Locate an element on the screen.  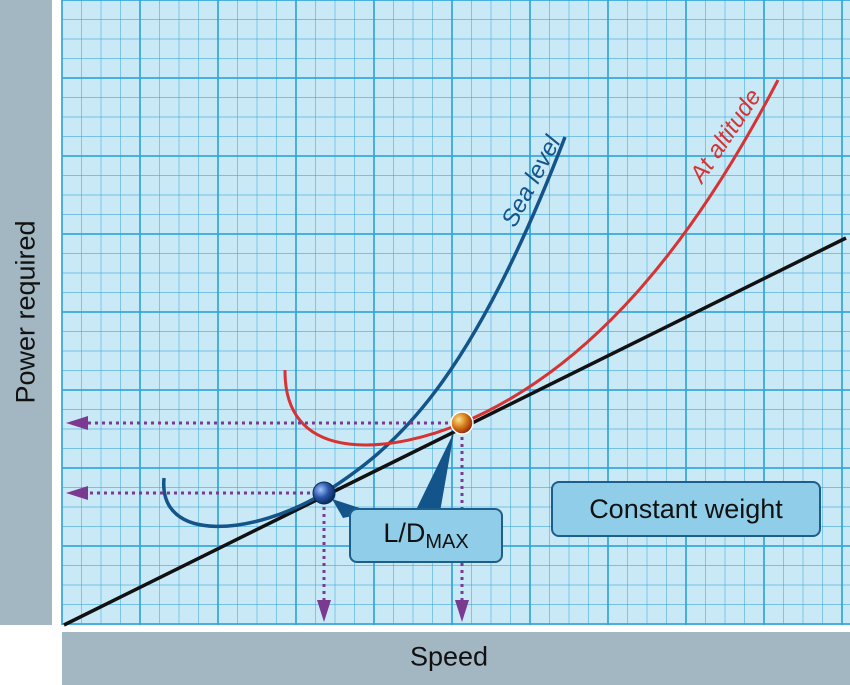
ld-max-text: L/DMAX is located at coordinates (425, 536).